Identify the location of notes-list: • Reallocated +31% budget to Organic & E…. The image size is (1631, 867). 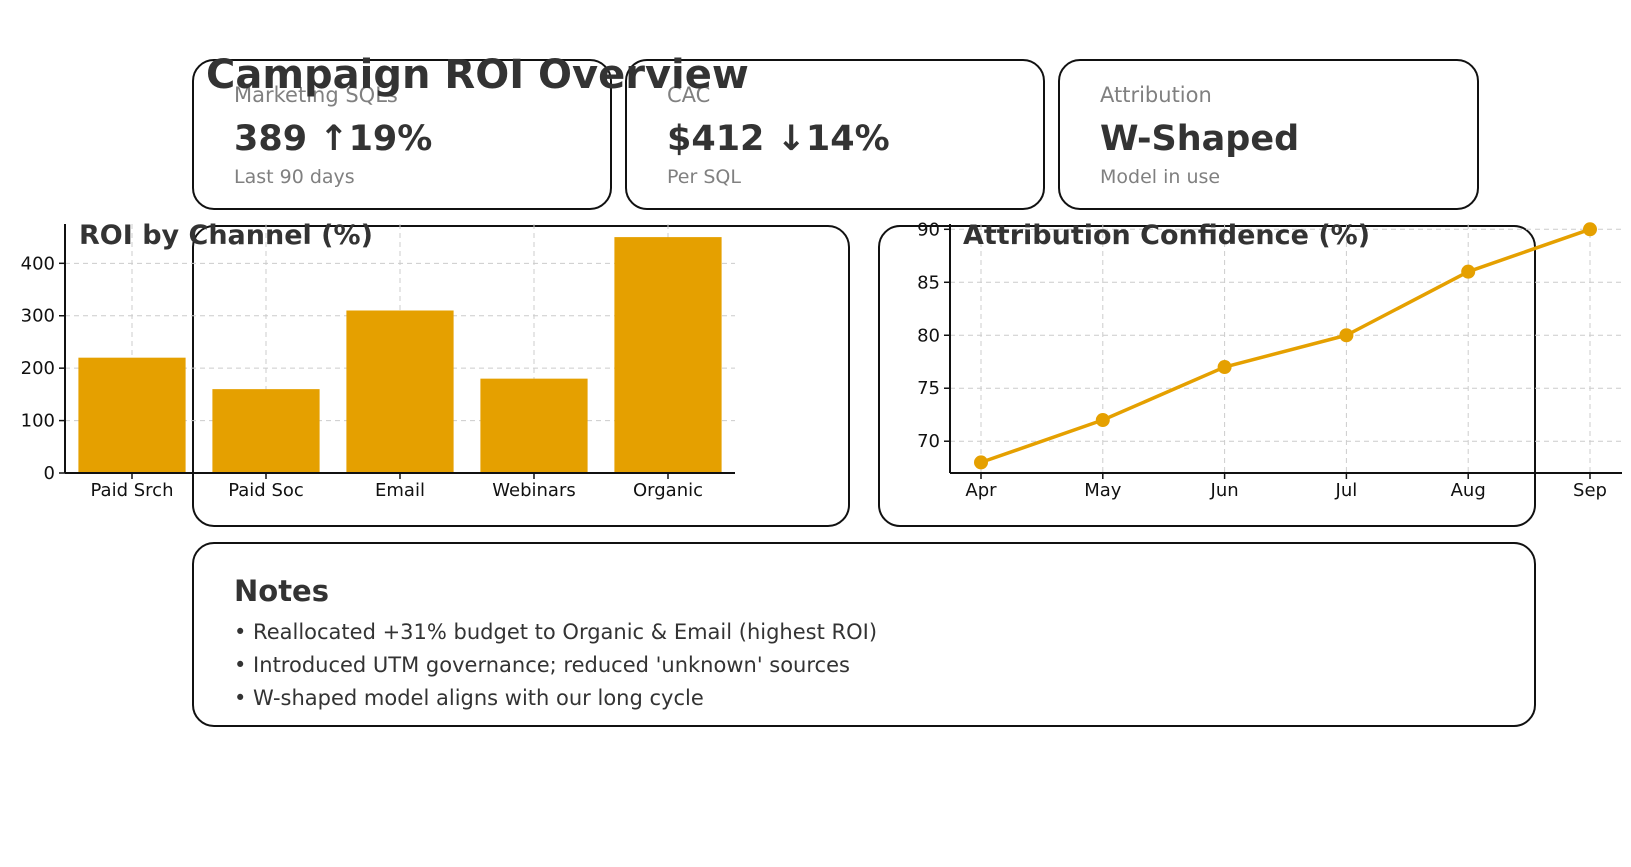
(555, 665).